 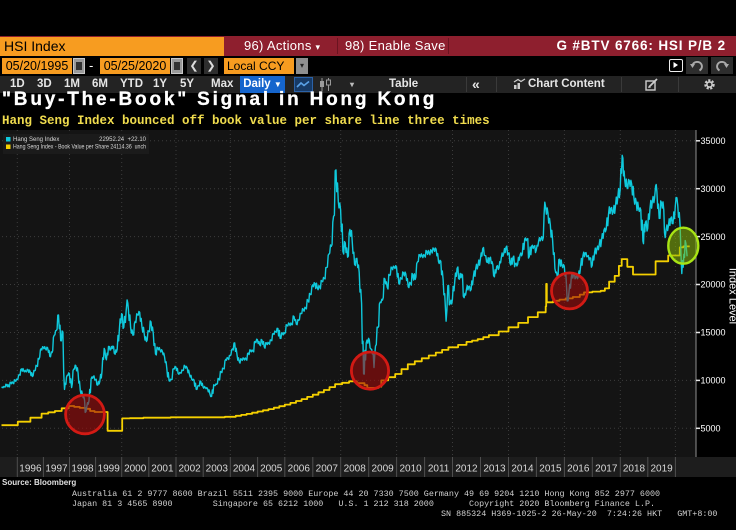 I want to click on svg-text: 20000, so click(x=713, y=285).